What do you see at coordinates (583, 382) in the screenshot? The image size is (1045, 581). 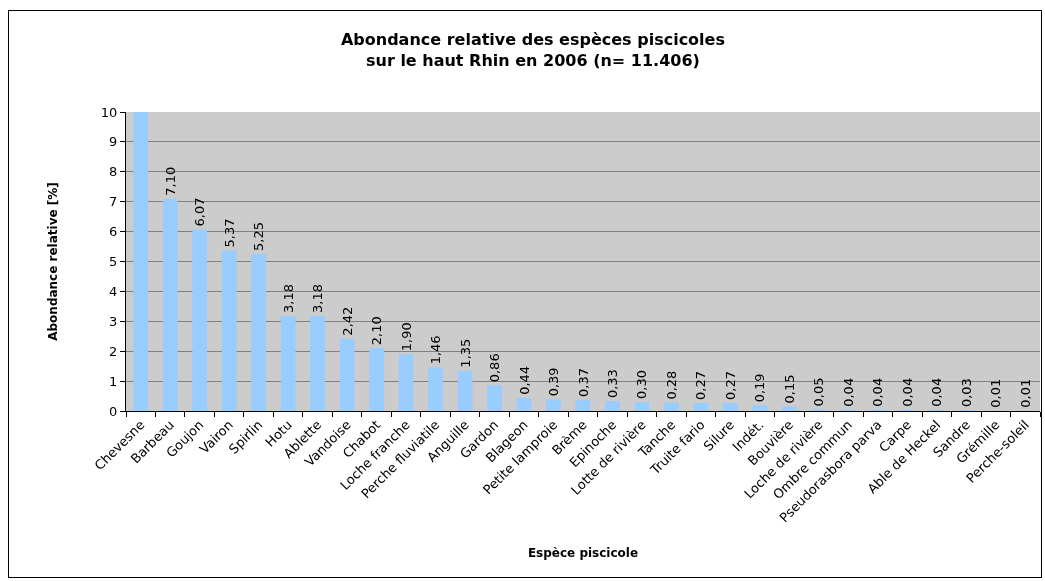 I see `data-label: 0,37` at bounding box center [583, 382].